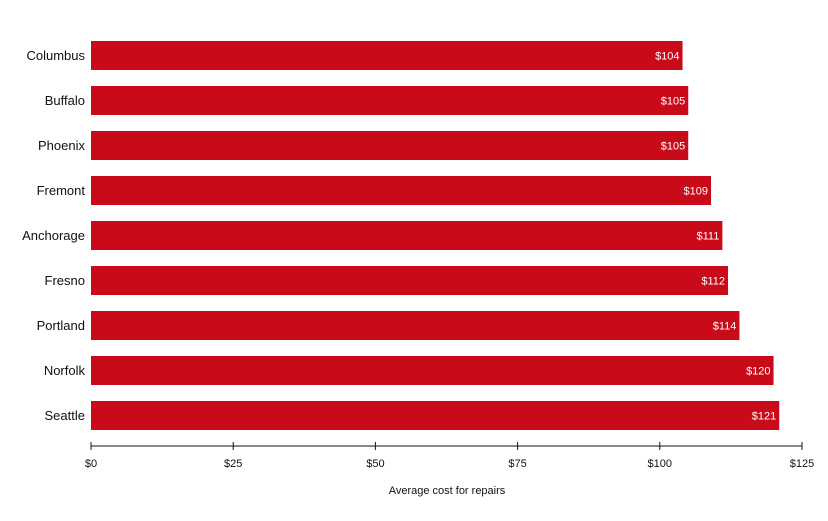 The image size is (828, 521). What do you see at coordinates (447, 491) in the screenshot?
I see `x-axis-title: Average cost for repairs` at bounding box center [447, 491].